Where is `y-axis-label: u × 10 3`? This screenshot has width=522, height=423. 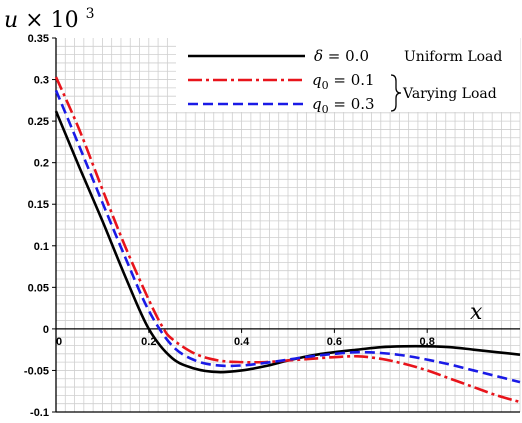
y-axis-label: u × 10 3 is located at coordinates (49, 19).